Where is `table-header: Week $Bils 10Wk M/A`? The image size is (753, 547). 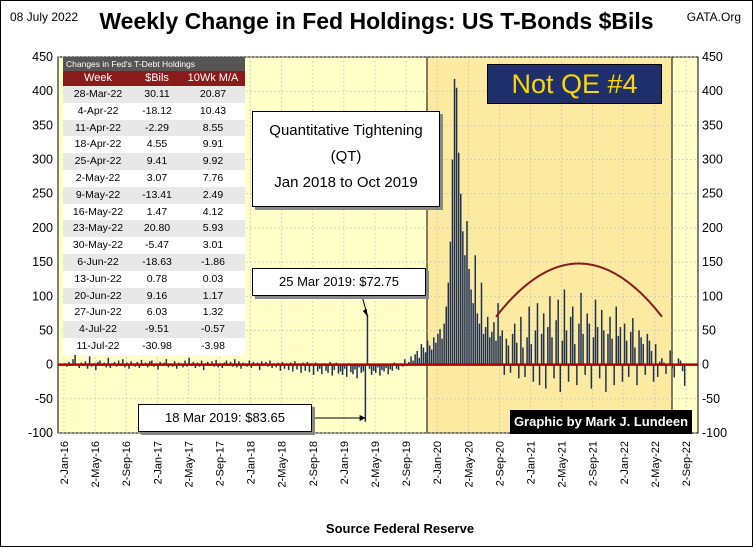
table-header: Week $Bils 10Wk M/A is located at coordinates (154, 78).